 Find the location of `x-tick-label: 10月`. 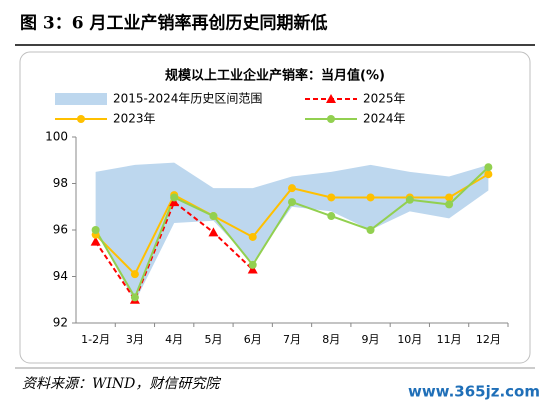

x-tick-label: 10月 is located at coordinates (409, 339).